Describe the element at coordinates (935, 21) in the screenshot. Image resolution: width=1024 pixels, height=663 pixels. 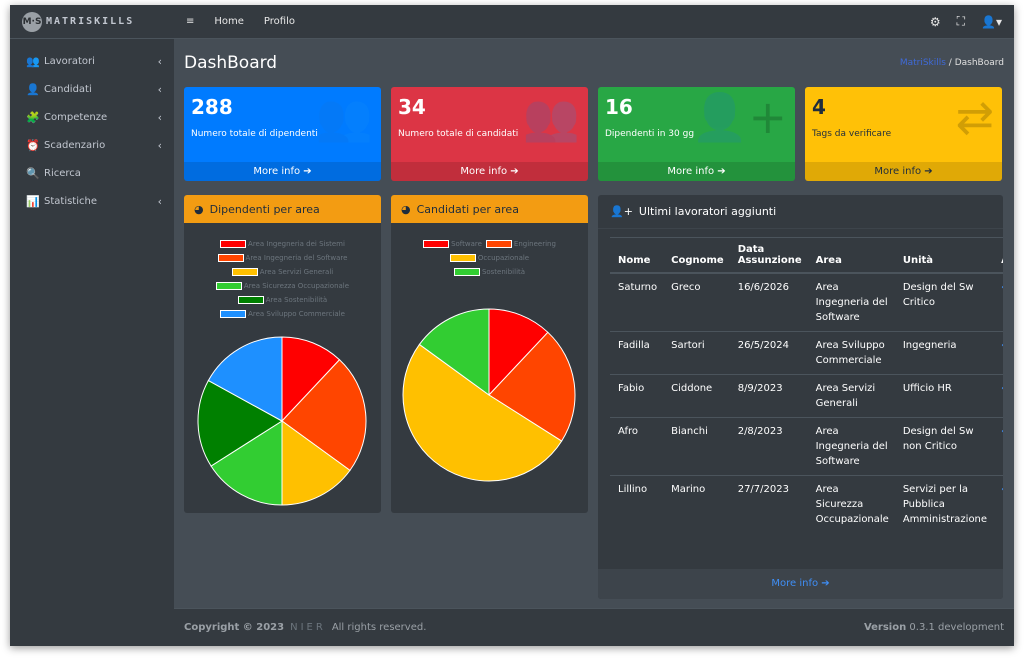
I see `gear-icon: ⚙` at that location.